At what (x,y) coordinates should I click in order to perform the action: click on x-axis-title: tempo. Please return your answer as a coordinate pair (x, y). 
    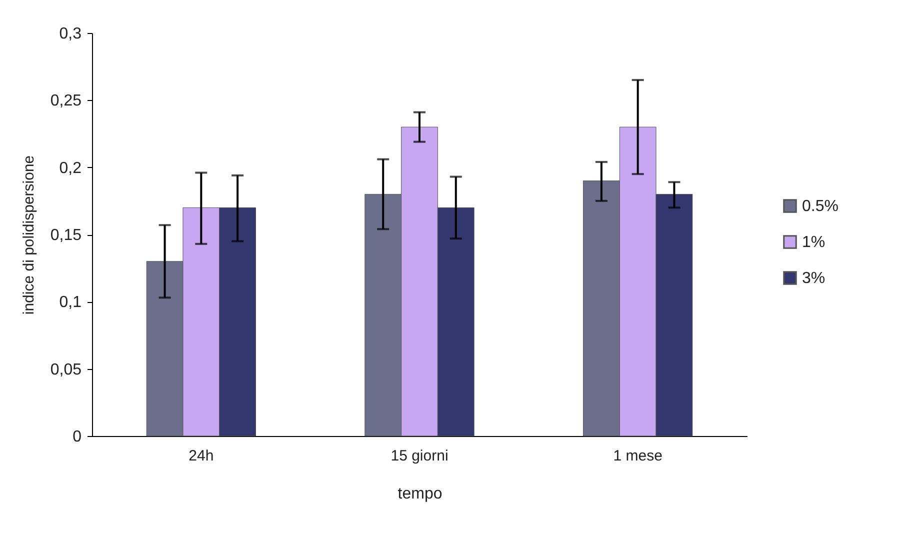
    Looking at the image, I should click on (420, 494).